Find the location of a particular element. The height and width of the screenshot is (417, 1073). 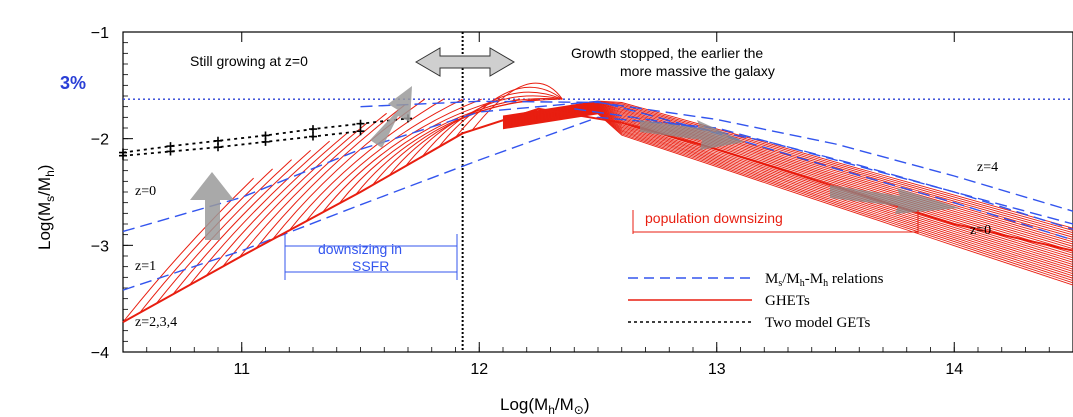

y-tick-label: −1 is located at coordinates (100, 33).